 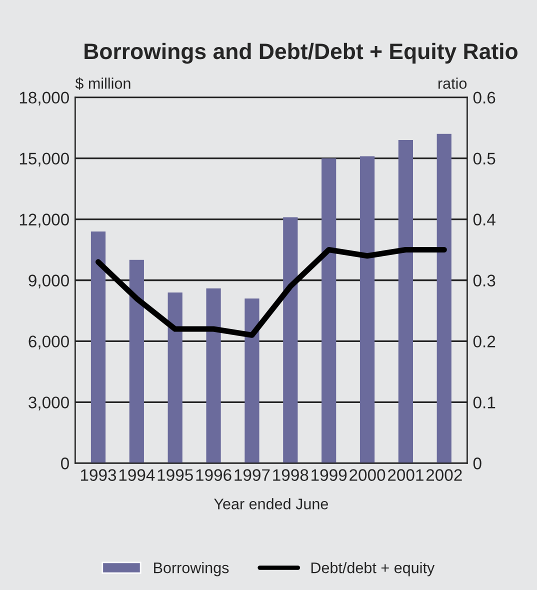 What do you see at coordinates (102, 83) in the screenshot?
I see `y-axis-title: $ million` at bounding box center [102, 83].